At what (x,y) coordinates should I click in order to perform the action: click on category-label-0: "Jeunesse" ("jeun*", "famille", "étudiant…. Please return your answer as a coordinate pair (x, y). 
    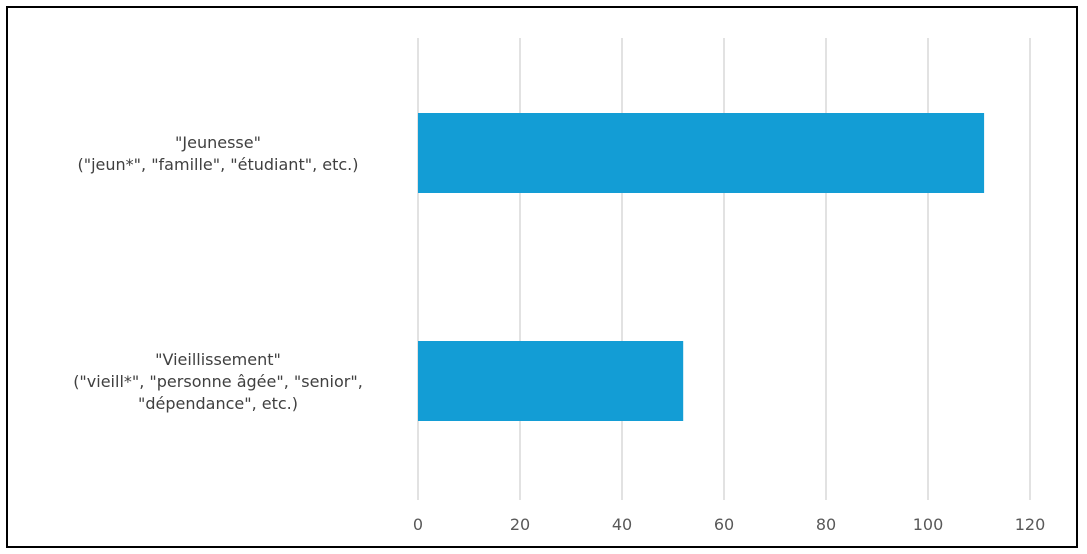
    Looking at the image, I should click on (217, 153).